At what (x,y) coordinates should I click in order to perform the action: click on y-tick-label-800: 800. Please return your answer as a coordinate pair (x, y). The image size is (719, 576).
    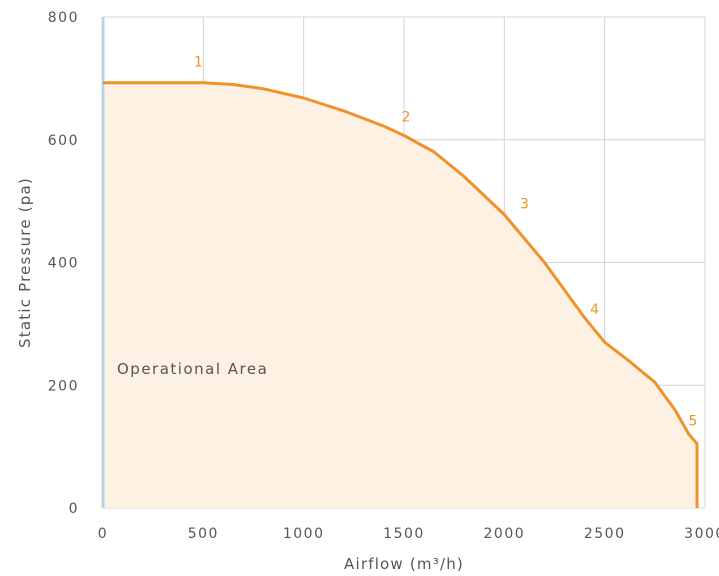
    Looking at the image, I should click on (63, 18).